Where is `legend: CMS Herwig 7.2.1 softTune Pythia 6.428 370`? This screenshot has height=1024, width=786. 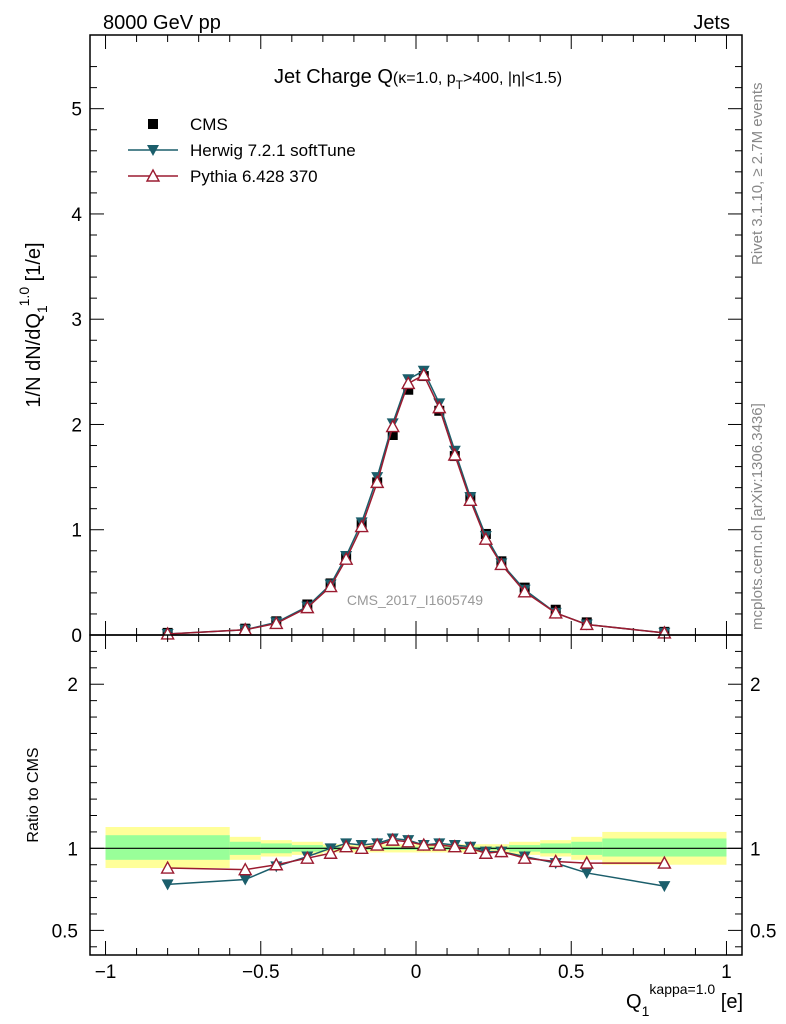
legend: CMS Herwig 7.2.1 softTune Pythia 6.428 370 is located at coordinates (242, 150).